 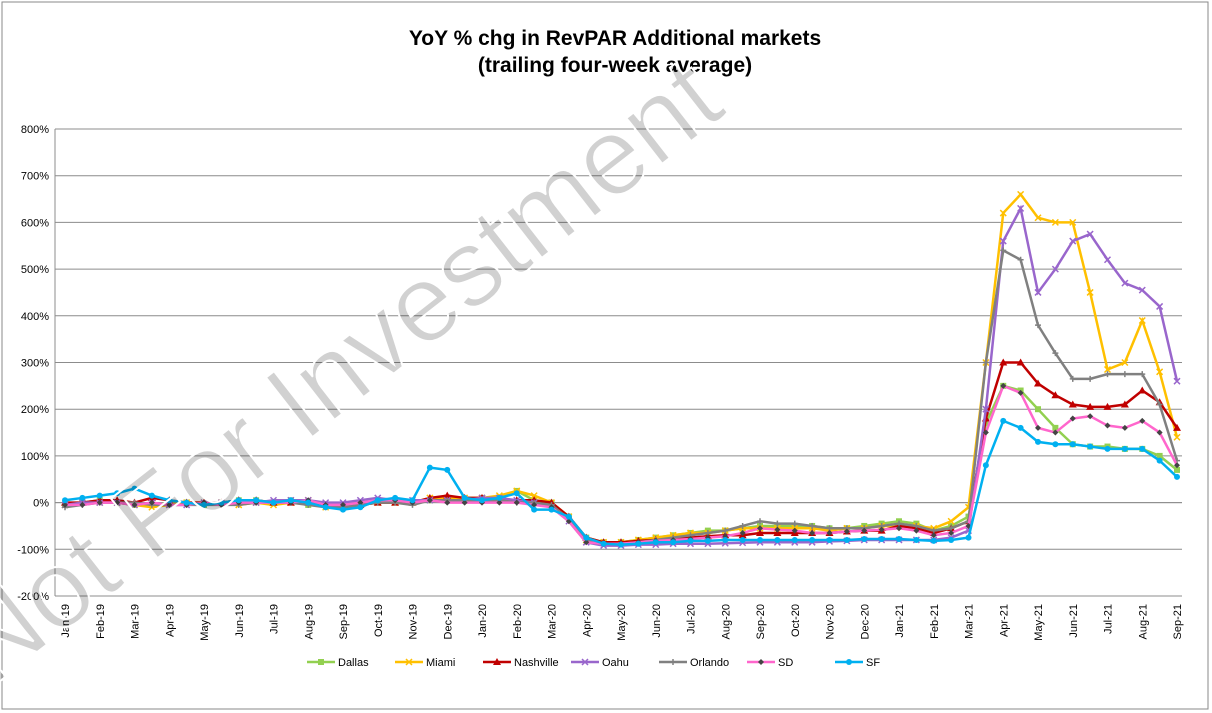 What do you see at coordinates (865, 621) in the screenshot?
I see `x-tick-label: Dec-20` at bounding box center [865, 621].